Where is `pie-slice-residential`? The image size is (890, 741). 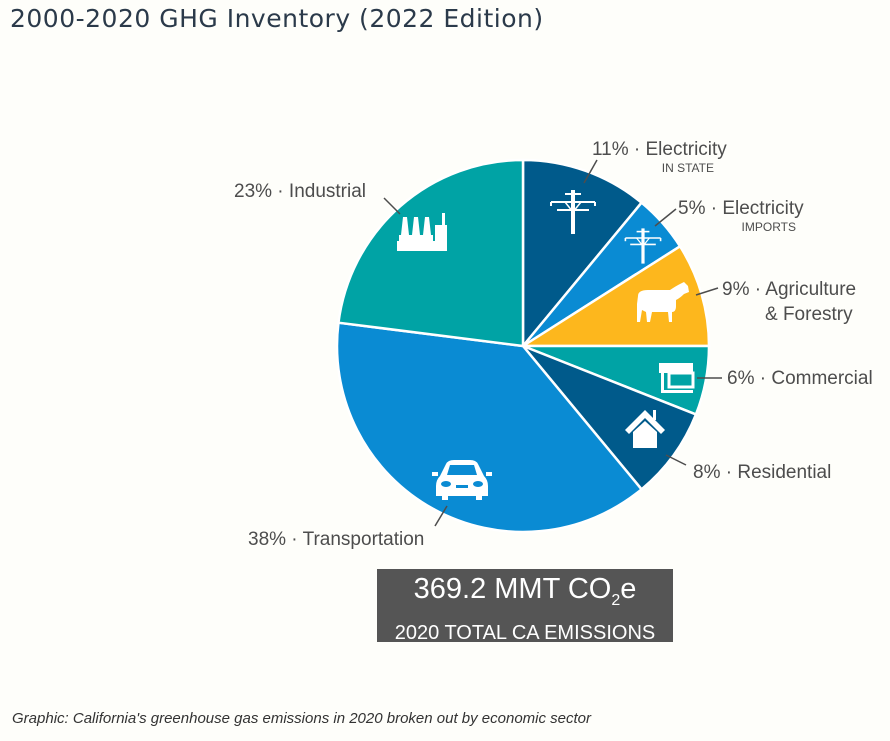
pie-slice-residential is located at coordinates (610, 418).